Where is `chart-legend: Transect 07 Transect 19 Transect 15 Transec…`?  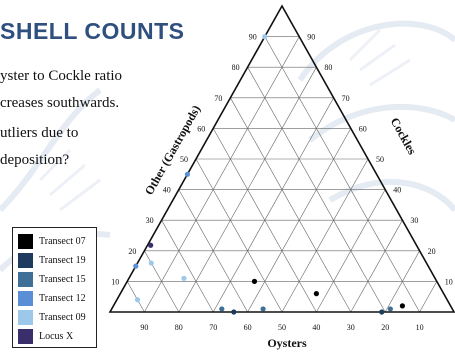 chart-legend: Transect 07 Transect 19 Transect 15 Transec… is located at coordinates (54, 287).